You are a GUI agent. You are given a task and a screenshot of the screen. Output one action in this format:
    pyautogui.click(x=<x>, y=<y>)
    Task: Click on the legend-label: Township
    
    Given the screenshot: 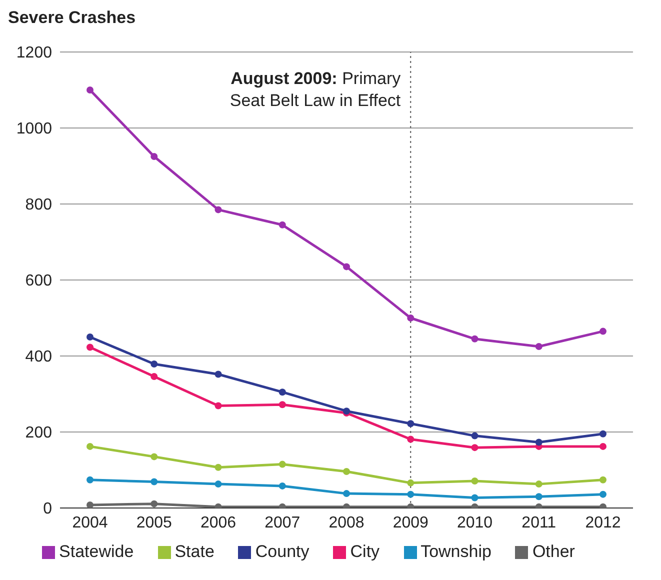 What is the action you would take?
    pyautogui.click(x=456, y=551)
    